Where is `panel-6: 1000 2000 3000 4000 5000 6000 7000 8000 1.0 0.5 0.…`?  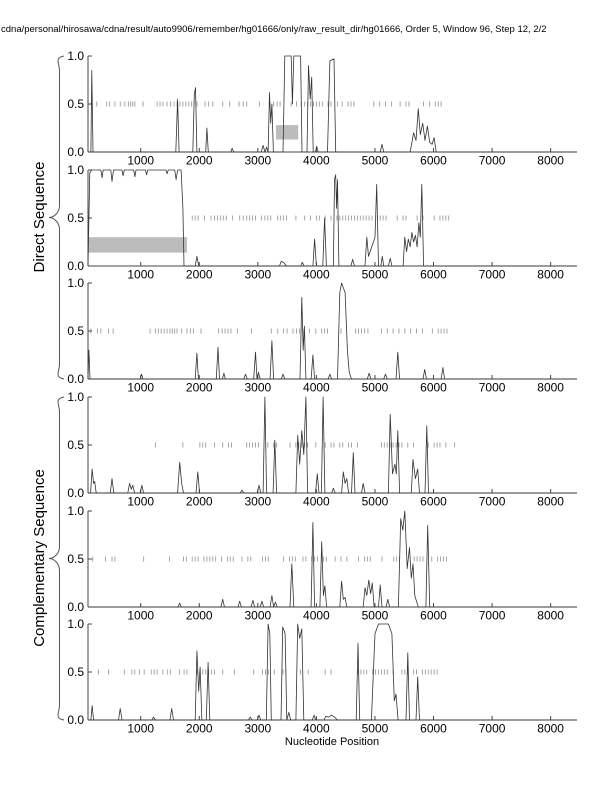
panel-6: 1000 2000 3000 4000 5000 6000 7000 8000 1.0 0.5 0.… is located at coordinates (322, 676).